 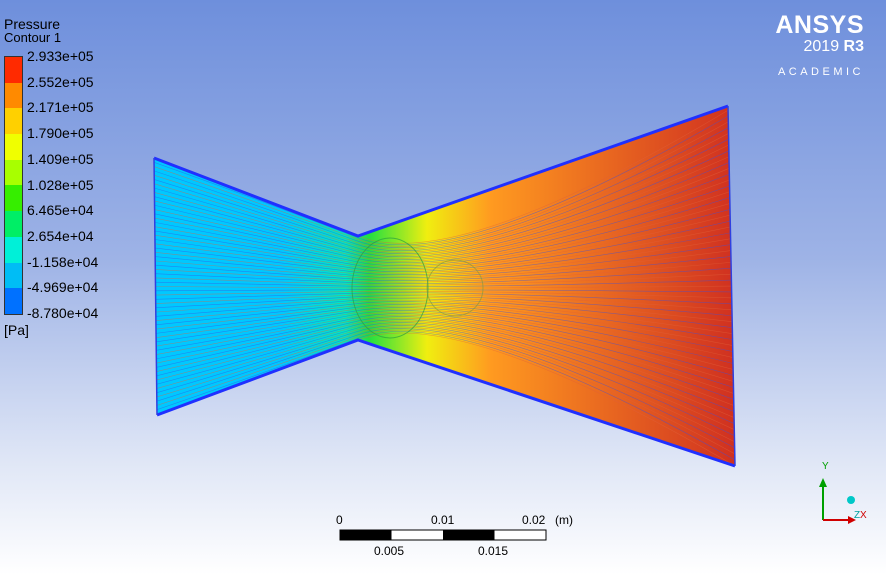 What do you see at coordinates (33, 37) in the screenshot?
I see `legend-contour-name: Contour 1` at bounding box center [33, 37].